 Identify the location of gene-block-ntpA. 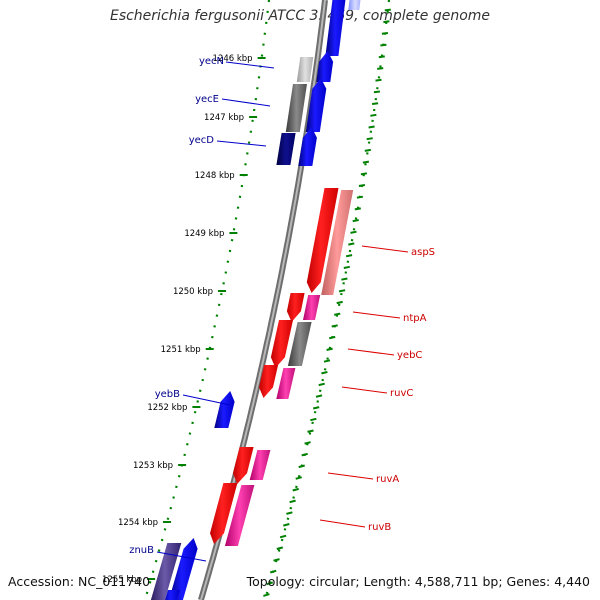
(295, 307).